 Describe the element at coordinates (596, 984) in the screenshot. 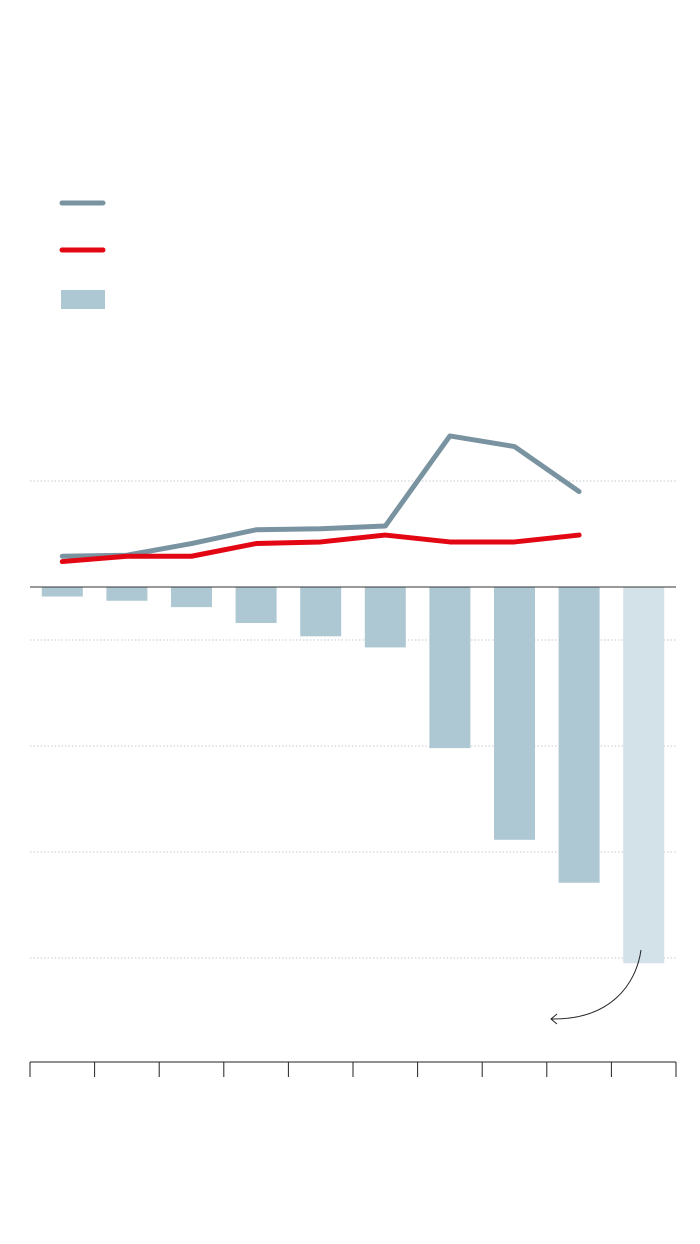

I see `annotation-arrow` at that location.